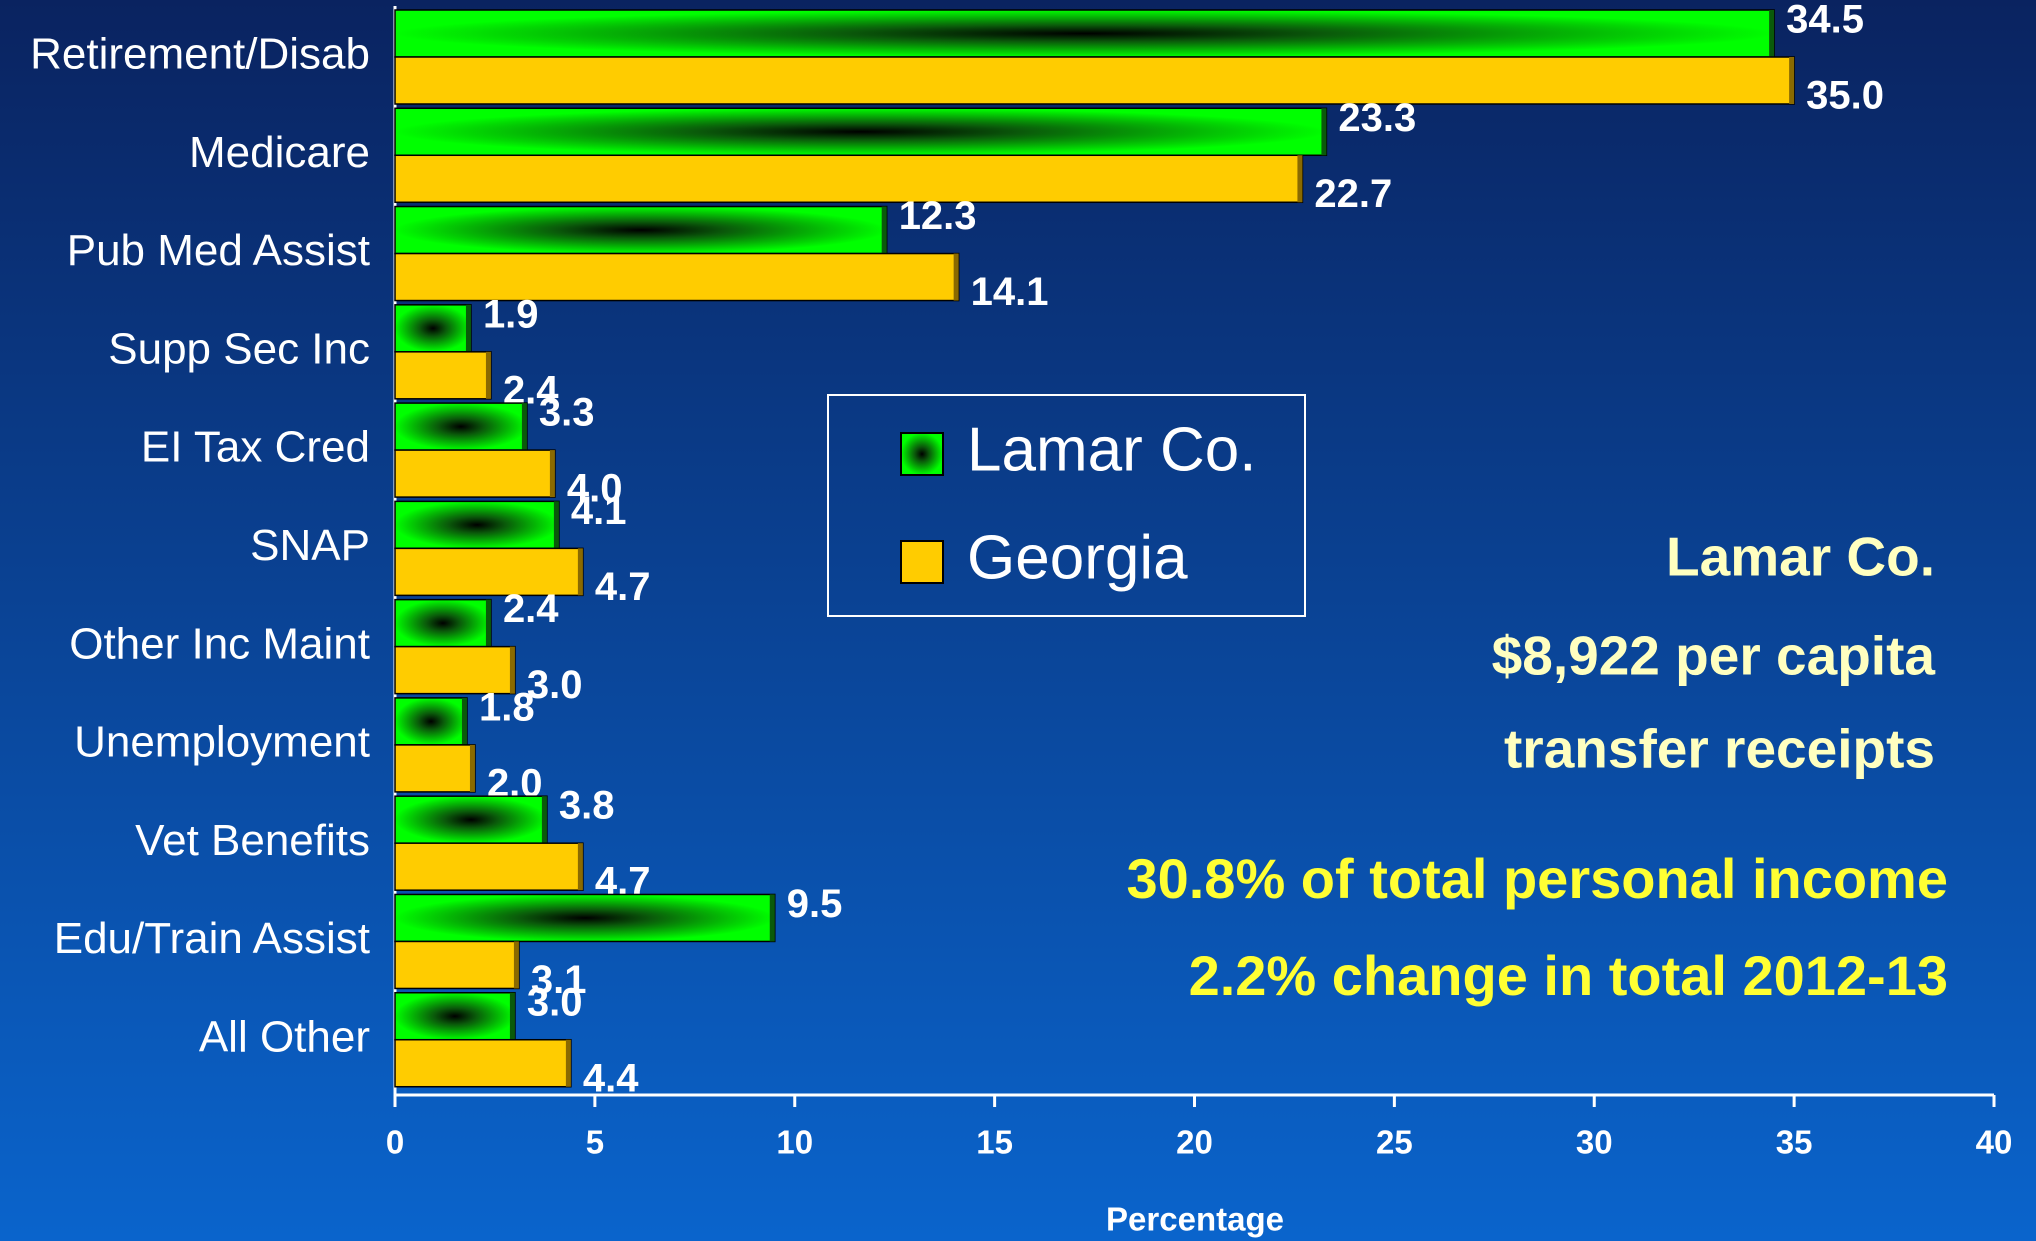 This screenshot has height=1241, width=2036. I want to click on x-tick-label: 40, so click(1994, 1142).